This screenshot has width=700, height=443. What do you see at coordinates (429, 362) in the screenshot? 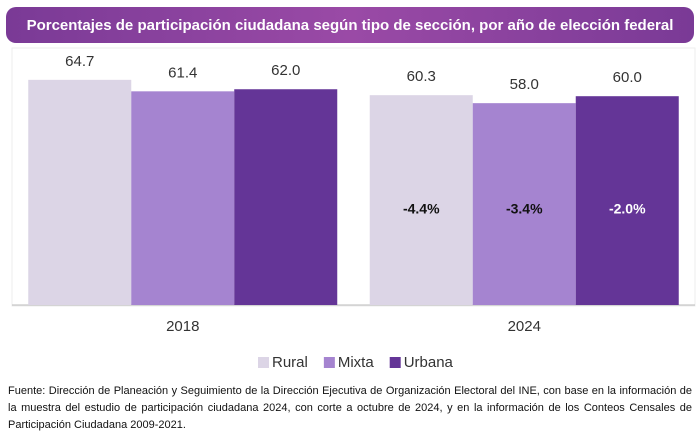
I see `legend-label: Urbana` at bounding box center [429, 362].